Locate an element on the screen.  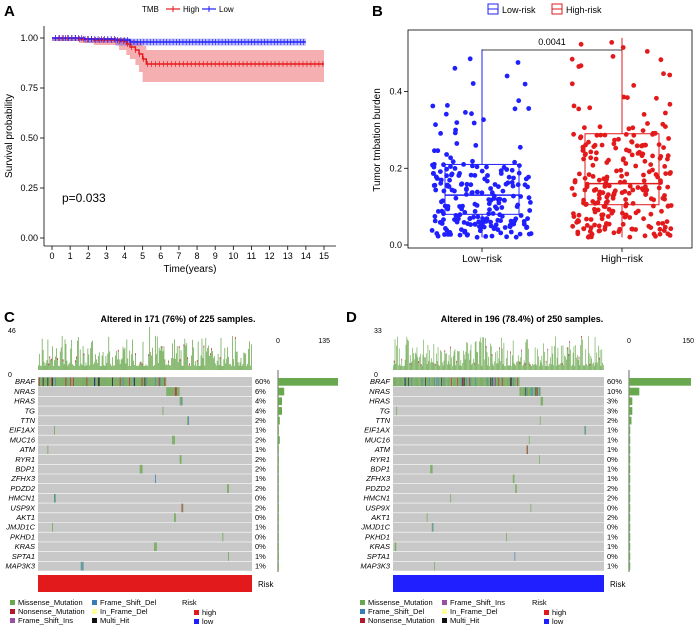
km-legend-title: TMB is located at coordinates (150, 9).